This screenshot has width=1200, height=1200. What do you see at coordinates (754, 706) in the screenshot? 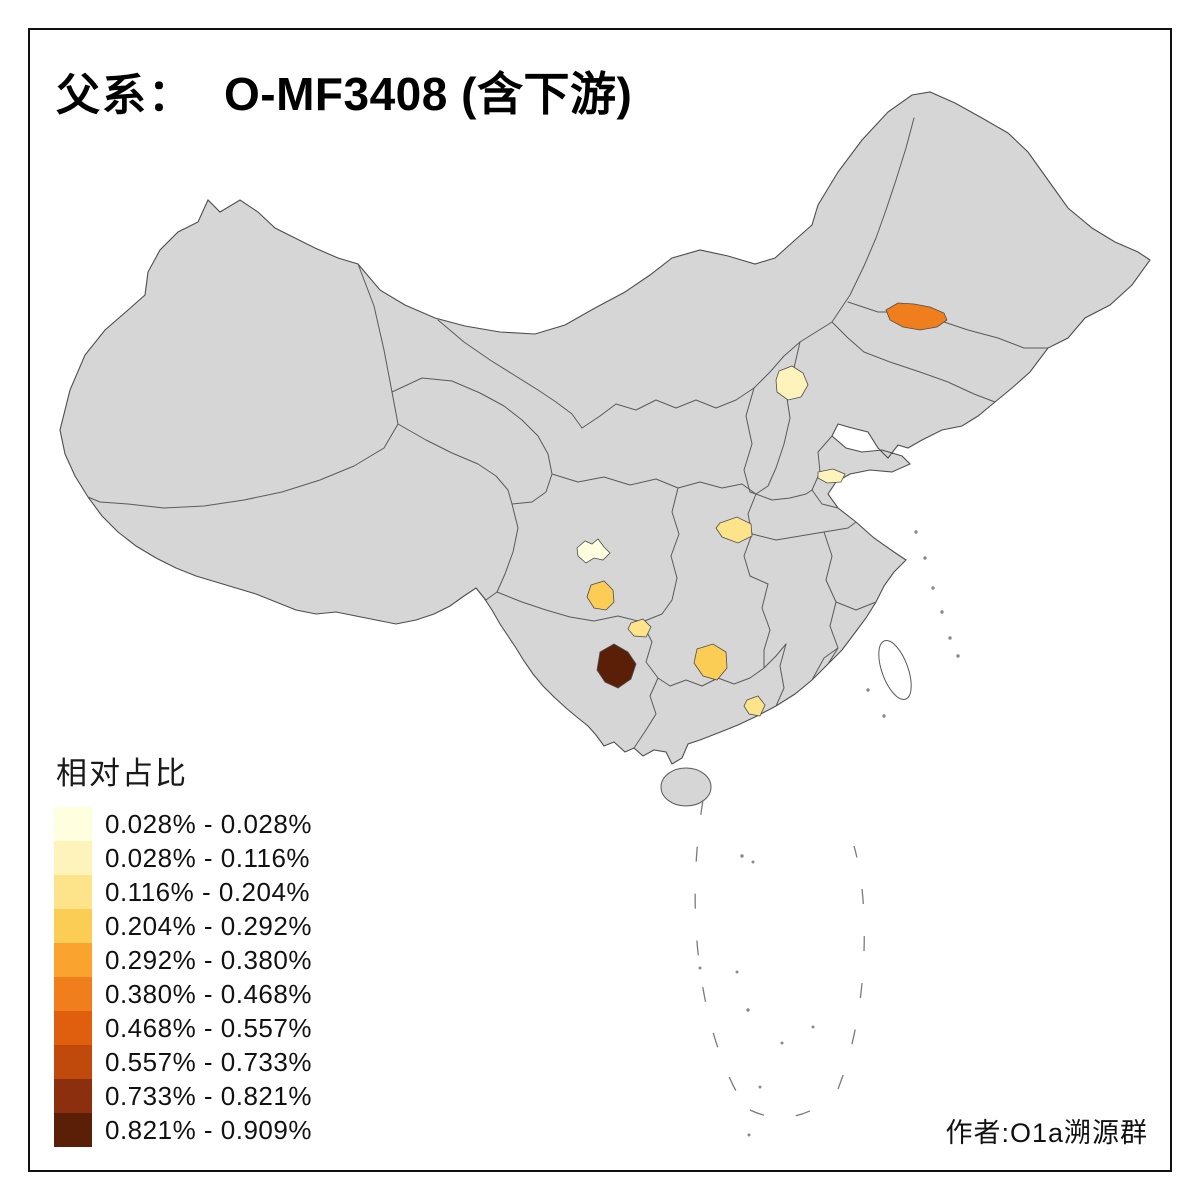
I see `region-guangdong-north` at bounding box center [754, 706].